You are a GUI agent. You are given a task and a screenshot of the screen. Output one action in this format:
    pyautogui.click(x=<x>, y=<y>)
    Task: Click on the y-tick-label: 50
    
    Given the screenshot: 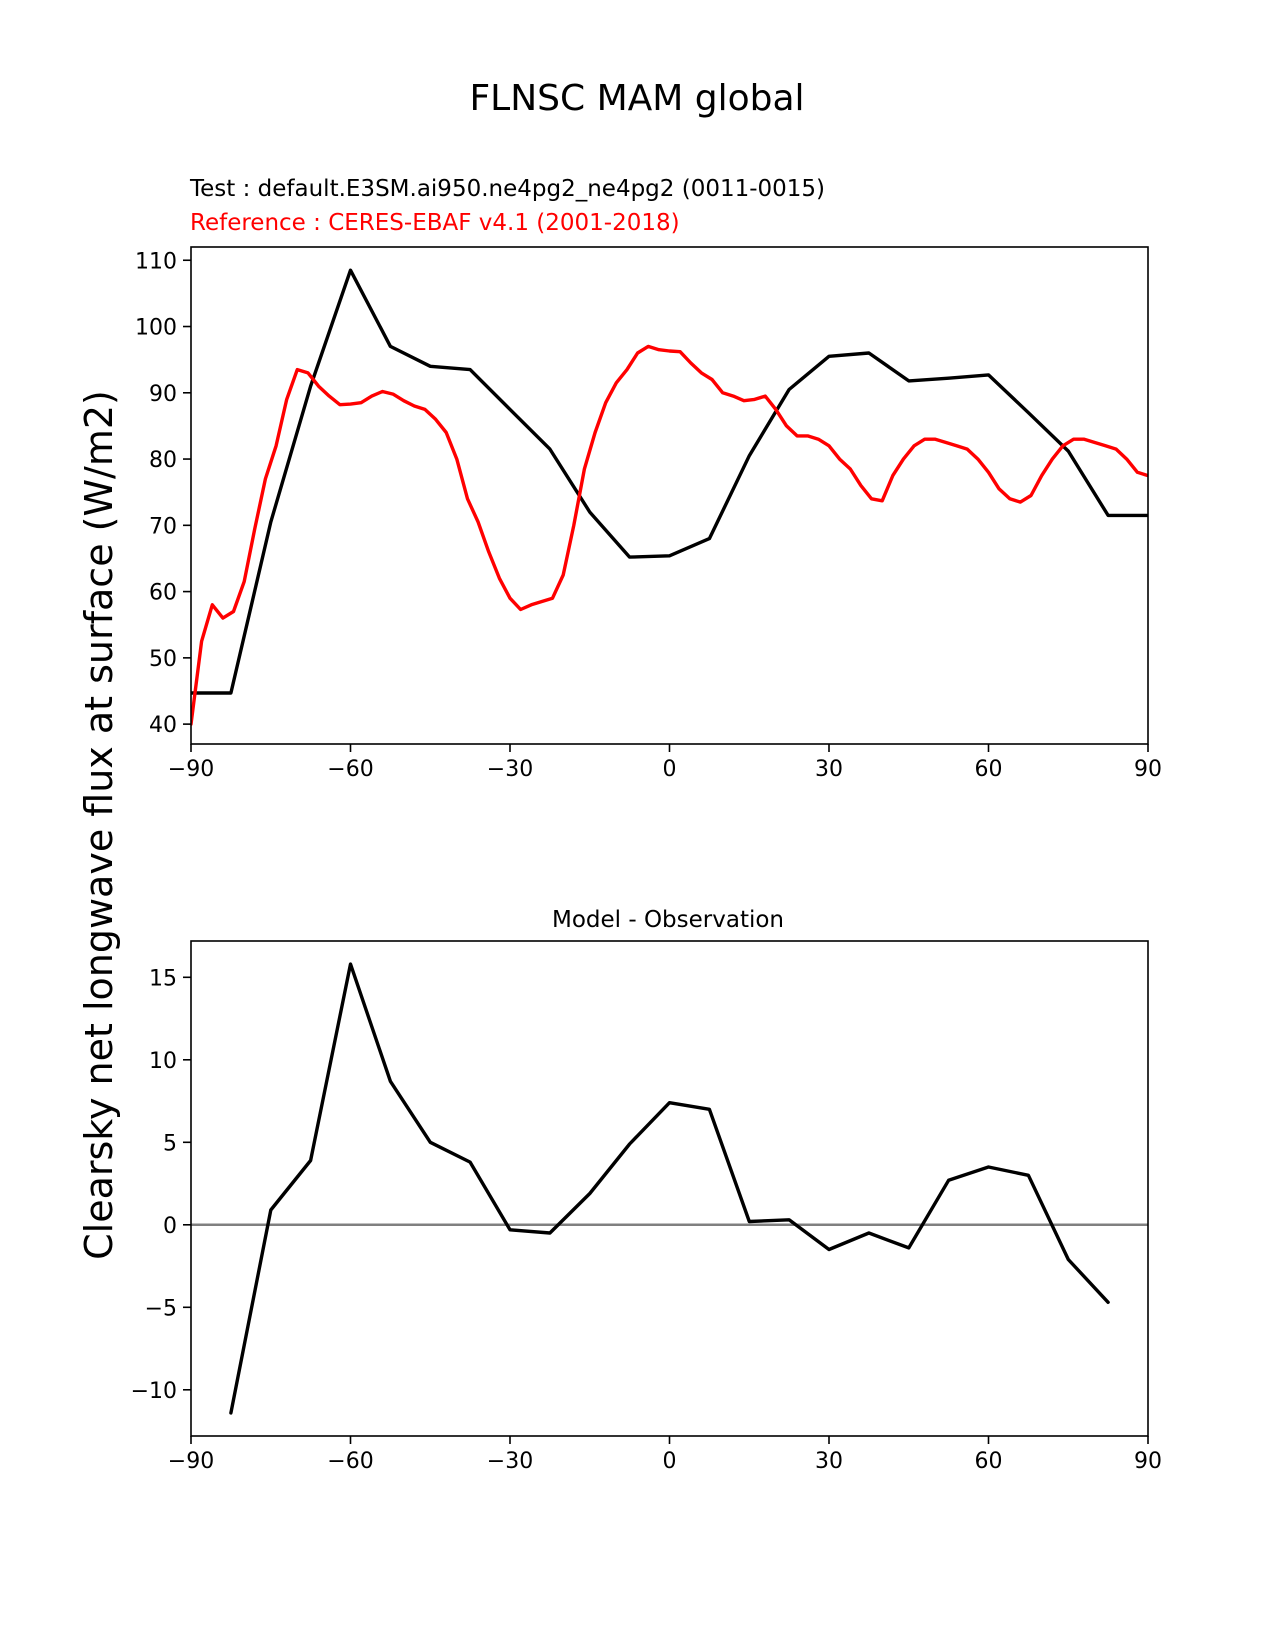 What is the action you would take?
    pyautogui.click(x=163, y=659)
    